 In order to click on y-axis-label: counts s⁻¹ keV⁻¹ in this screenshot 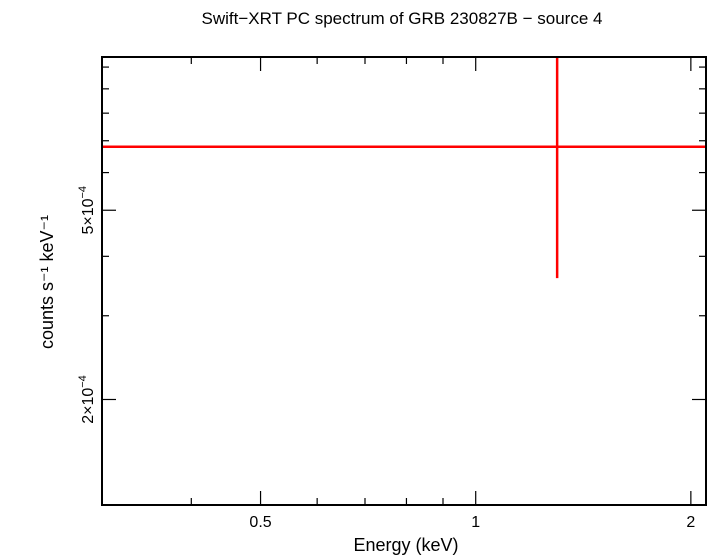, I will do `click(47, 282)`.